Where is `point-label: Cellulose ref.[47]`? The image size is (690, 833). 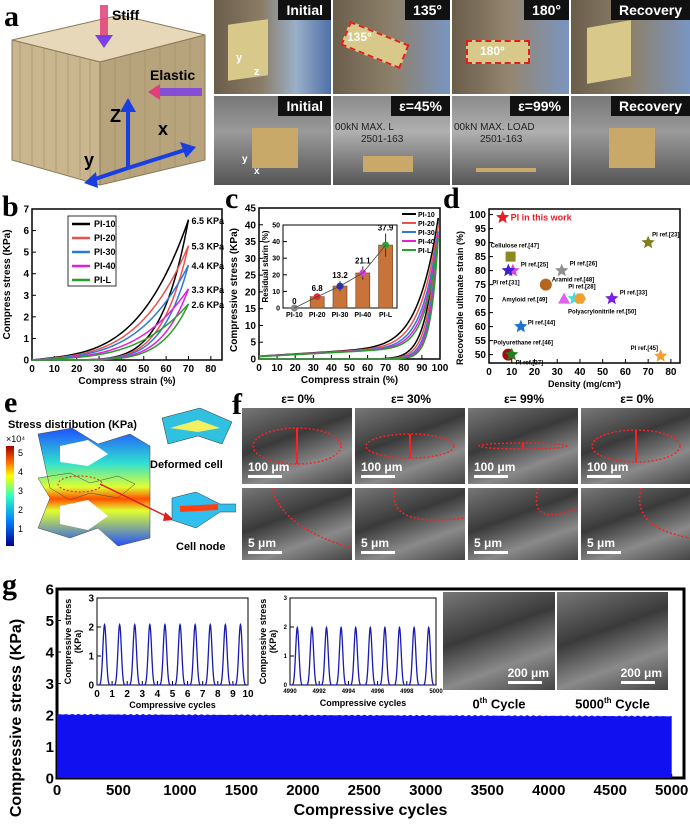
point-label: Cellulose ref.[47] is located at coordinates (515, 247).